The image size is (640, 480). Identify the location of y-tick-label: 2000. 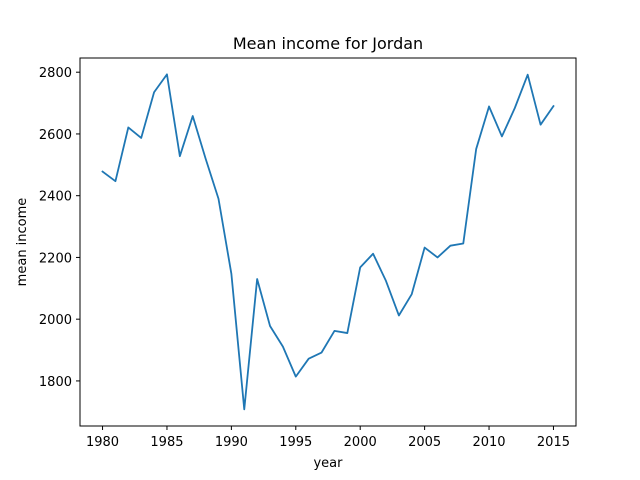
(55, 320).